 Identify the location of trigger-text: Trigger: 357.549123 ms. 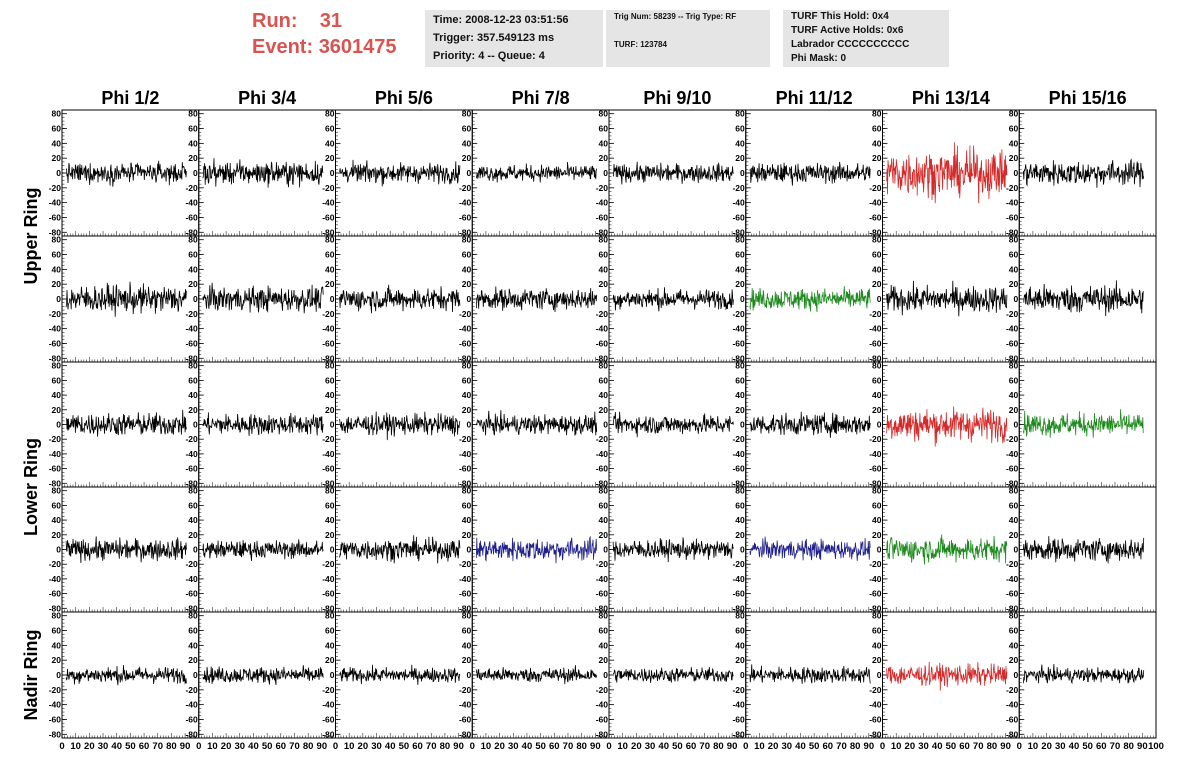
(494, 38).